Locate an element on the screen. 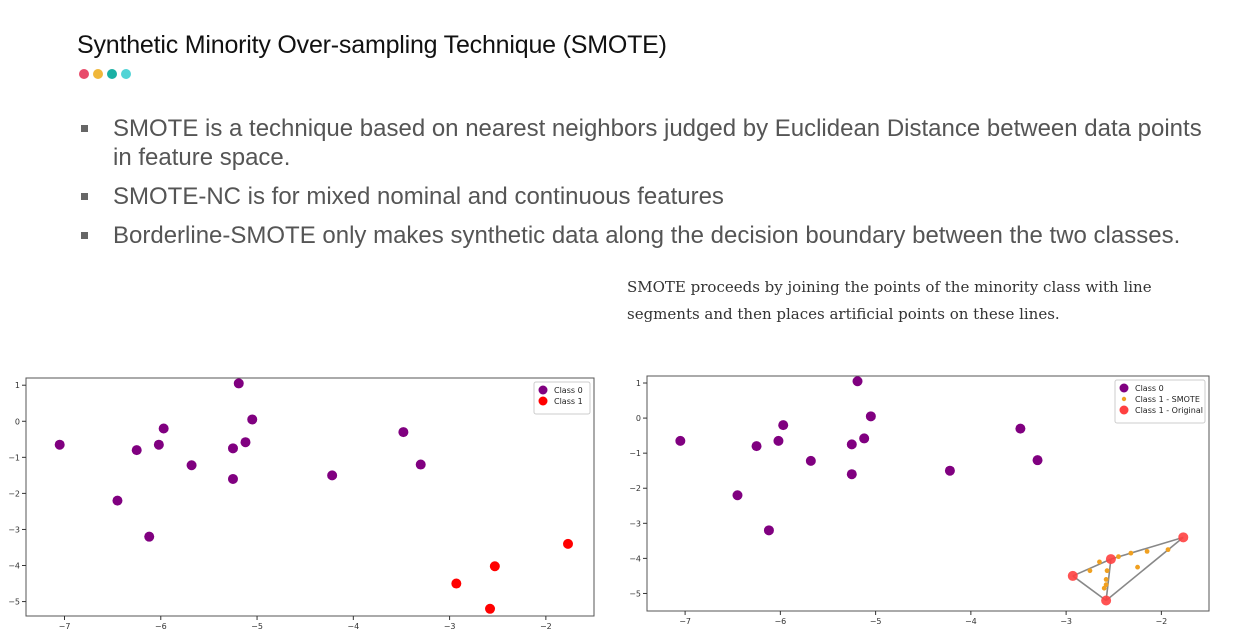  accent-dot-yellow is located at coordinates (98, 74).